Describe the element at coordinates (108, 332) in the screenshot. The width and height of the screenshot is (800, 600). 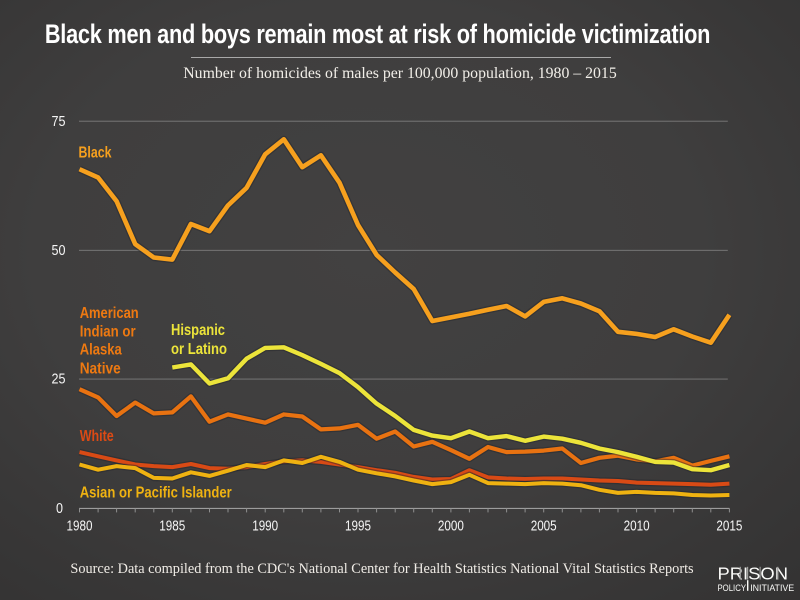
I see `svg-text: Indian or` at that location.